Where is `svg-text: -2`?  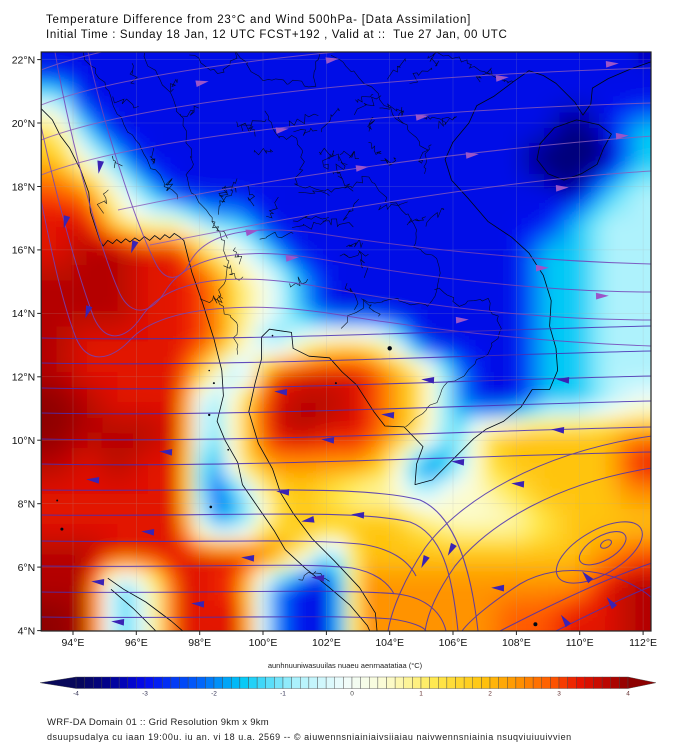
svg-text: -2 is located at coordinates (214, 694).